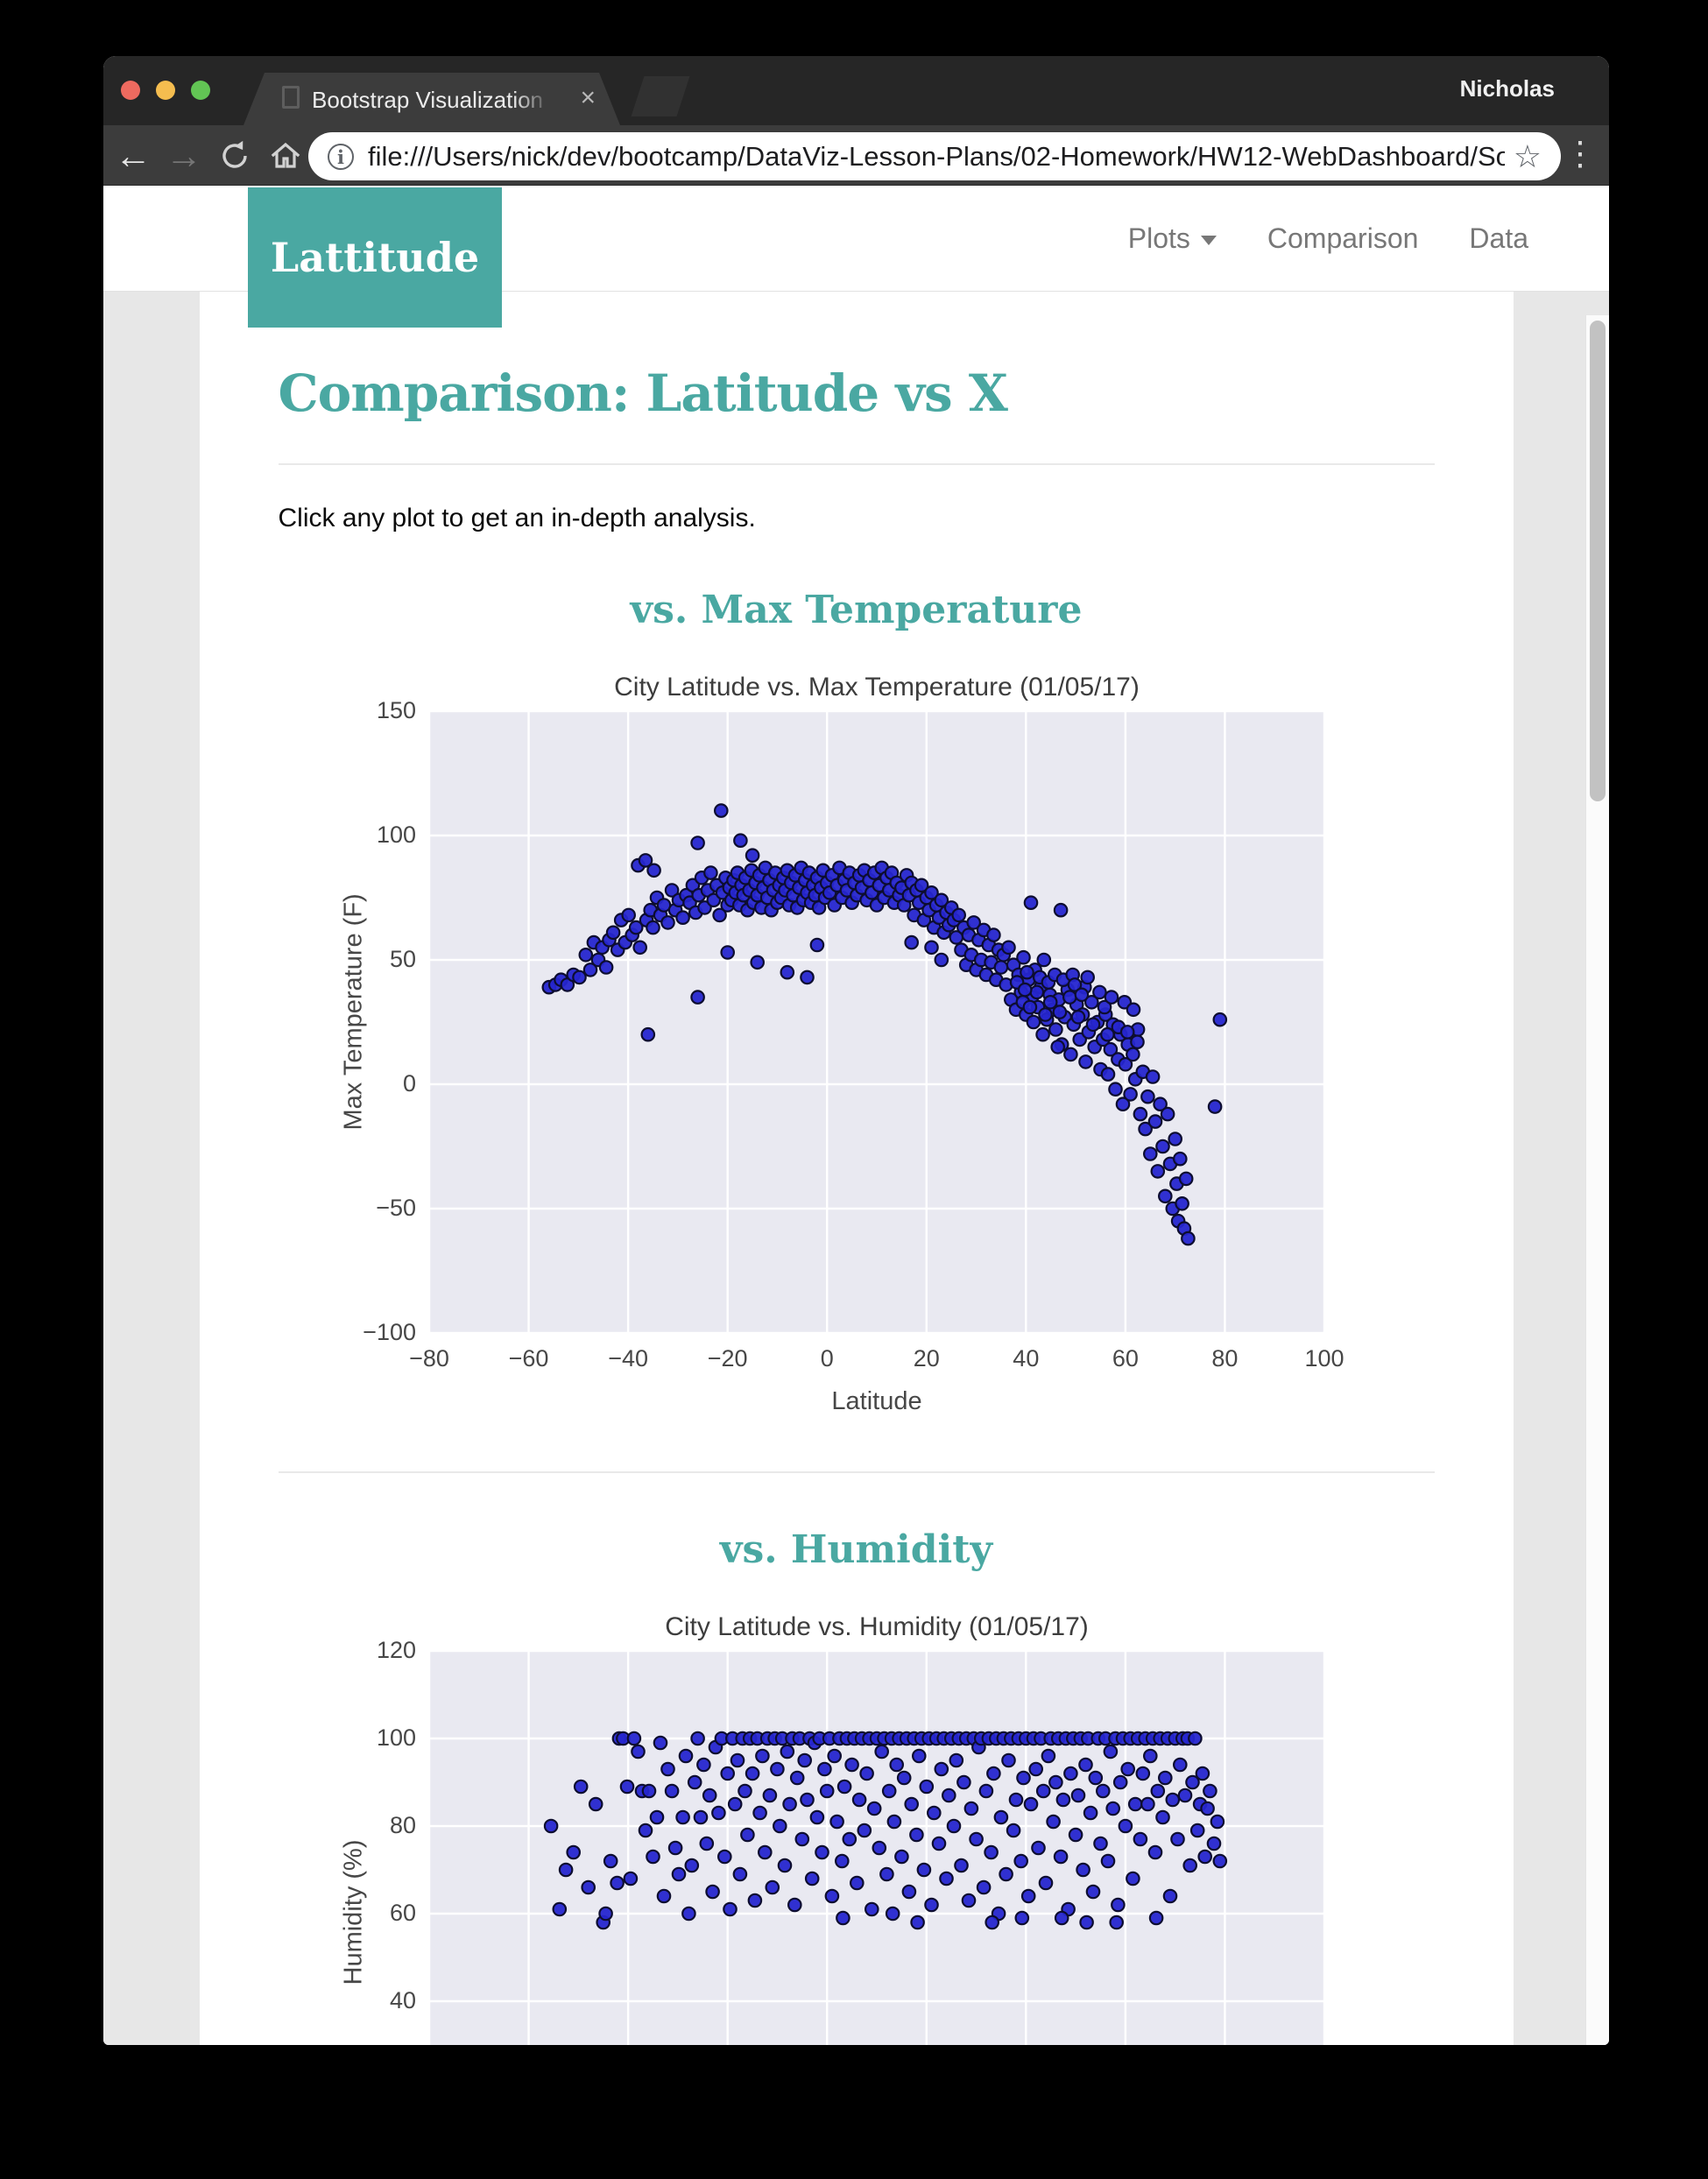 This screenshot has height=2179, width=1708. What do you see at coordinates (431, 99) in the screenshot?
I see `browser-tab: Bootstrap Visualization Dashbo ×` at bounding box center [431, 99].